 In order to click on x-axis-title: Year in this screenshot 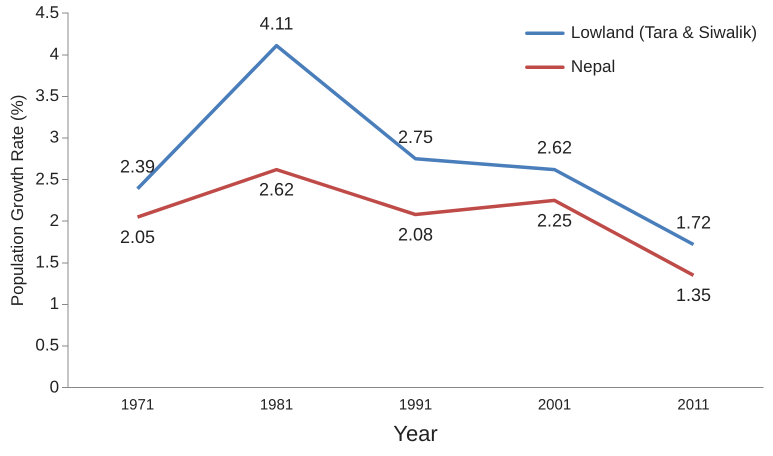, I will do `click(415, 433)`.